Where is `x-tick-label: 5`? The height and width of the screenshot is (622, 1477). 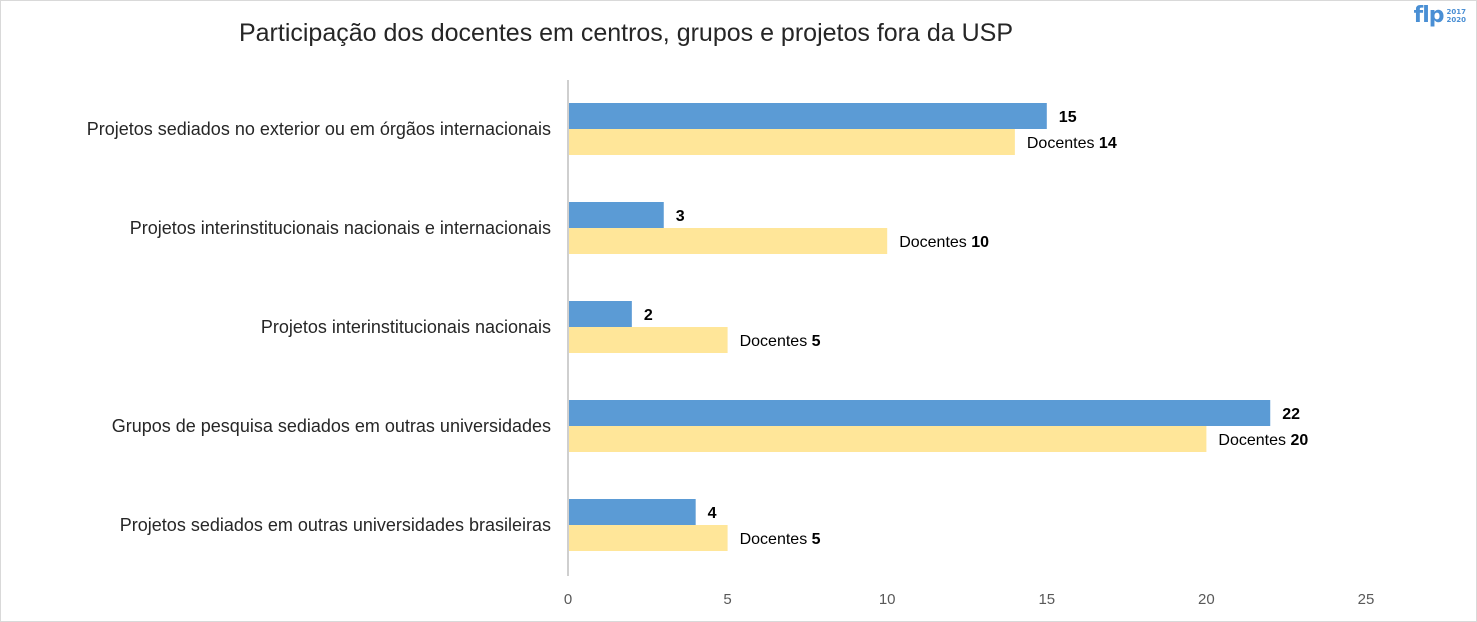
x-tick-label: 5 is located at coordinates (727, 599).